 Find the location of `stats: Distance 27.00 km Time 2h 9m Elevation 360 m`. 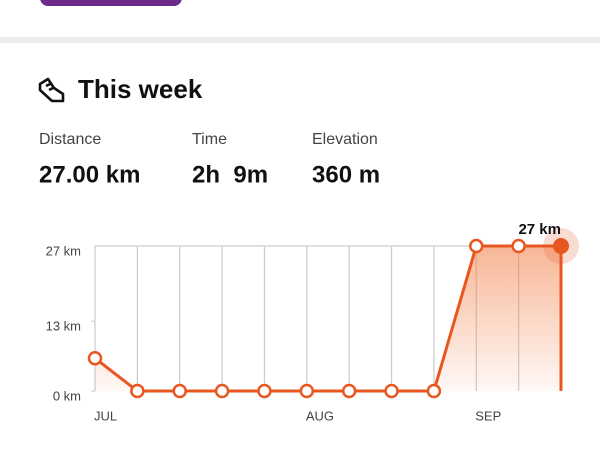

stats: Distance 27.00 km Time 2h 9m Elevation 360 m is located at coordinates (209, 159).